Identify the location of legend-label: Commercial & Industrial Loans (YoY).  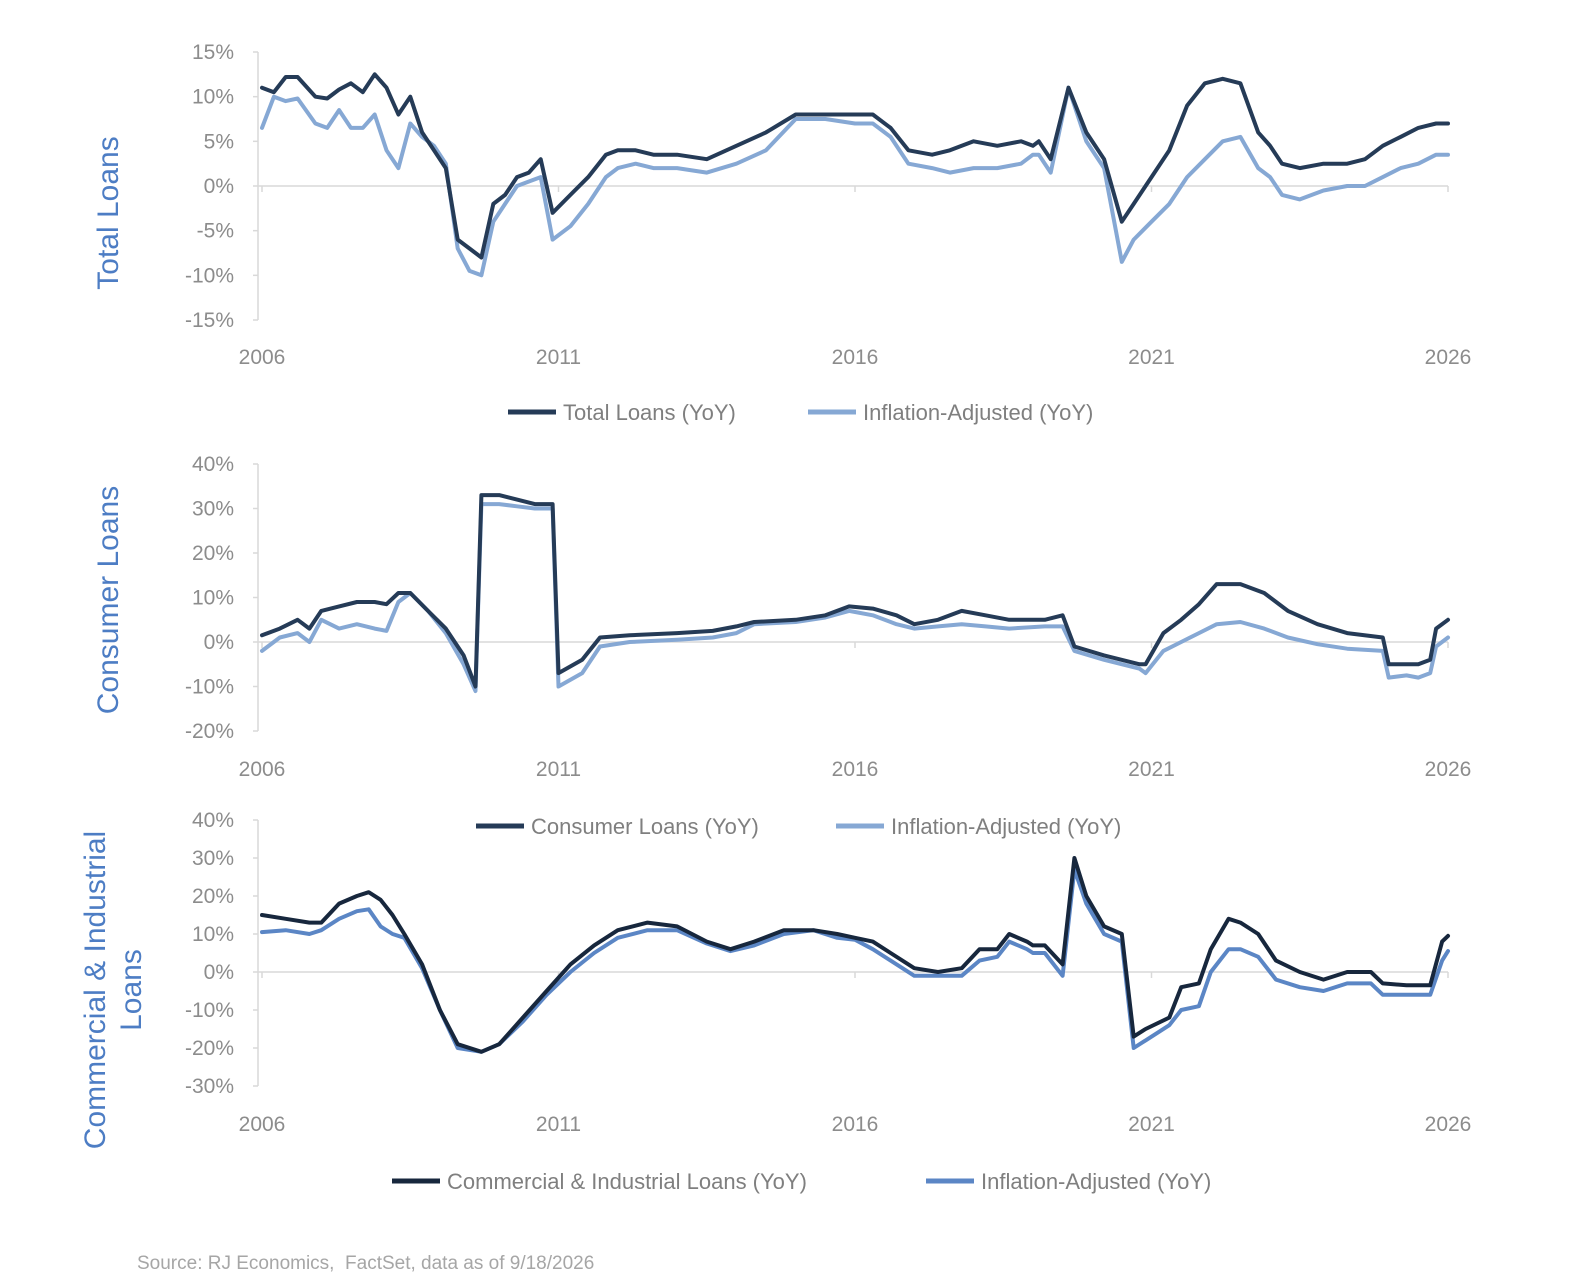
(627, 1181).